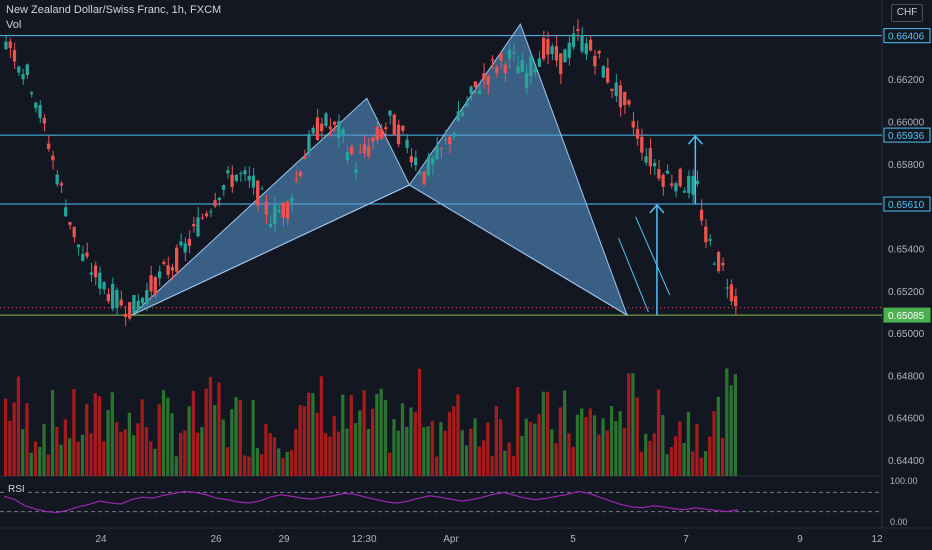  Describe the element at coordinates (899, 522) in the screenshot. I see `rsi-tick-label: 0.00` at that location.